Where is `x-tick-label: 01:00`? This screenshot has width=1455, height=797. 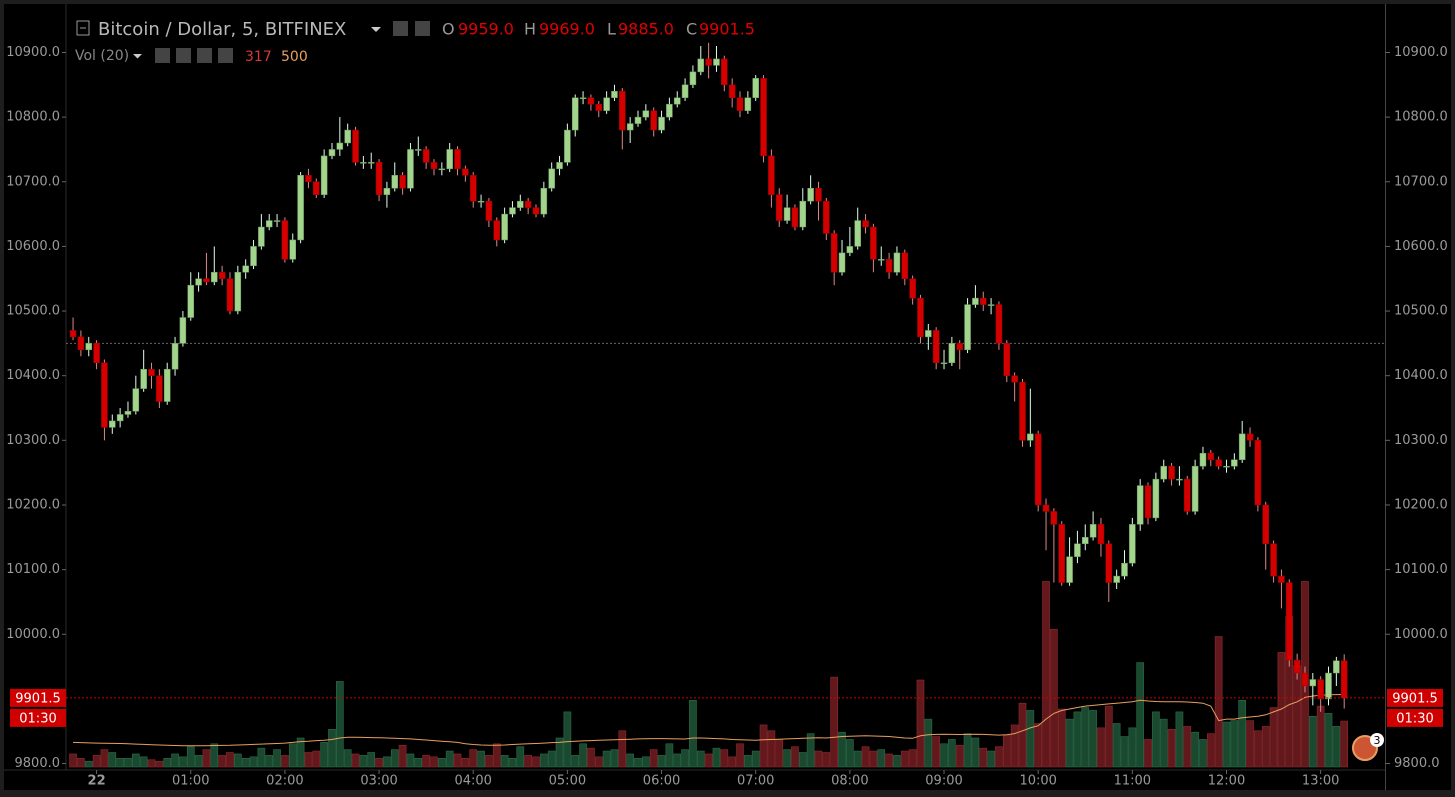
x-tick-label: 01:00 is located at coordinates (190, 781).